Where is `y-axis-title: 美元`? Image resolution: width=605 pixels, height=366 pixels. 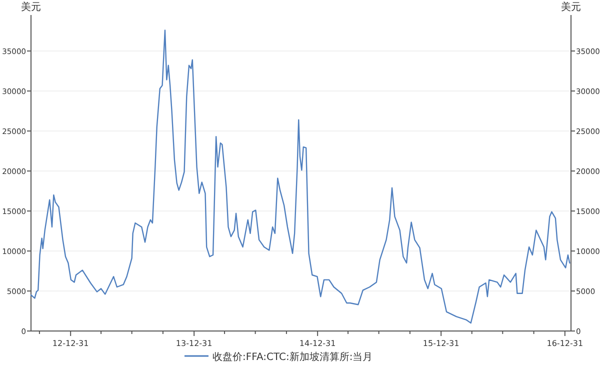
y-axis-title: 美元 is located at coordinates (31, 7).